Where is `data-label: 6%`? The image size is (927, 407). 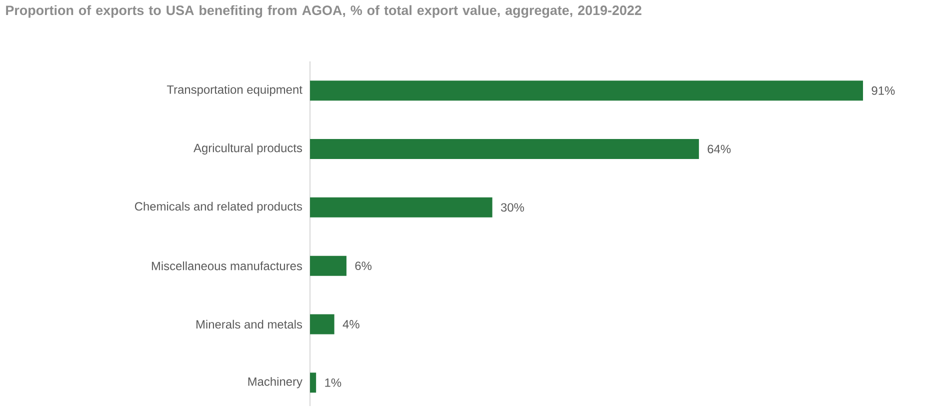
data-label: 6% is located at coordinates (363, 266).